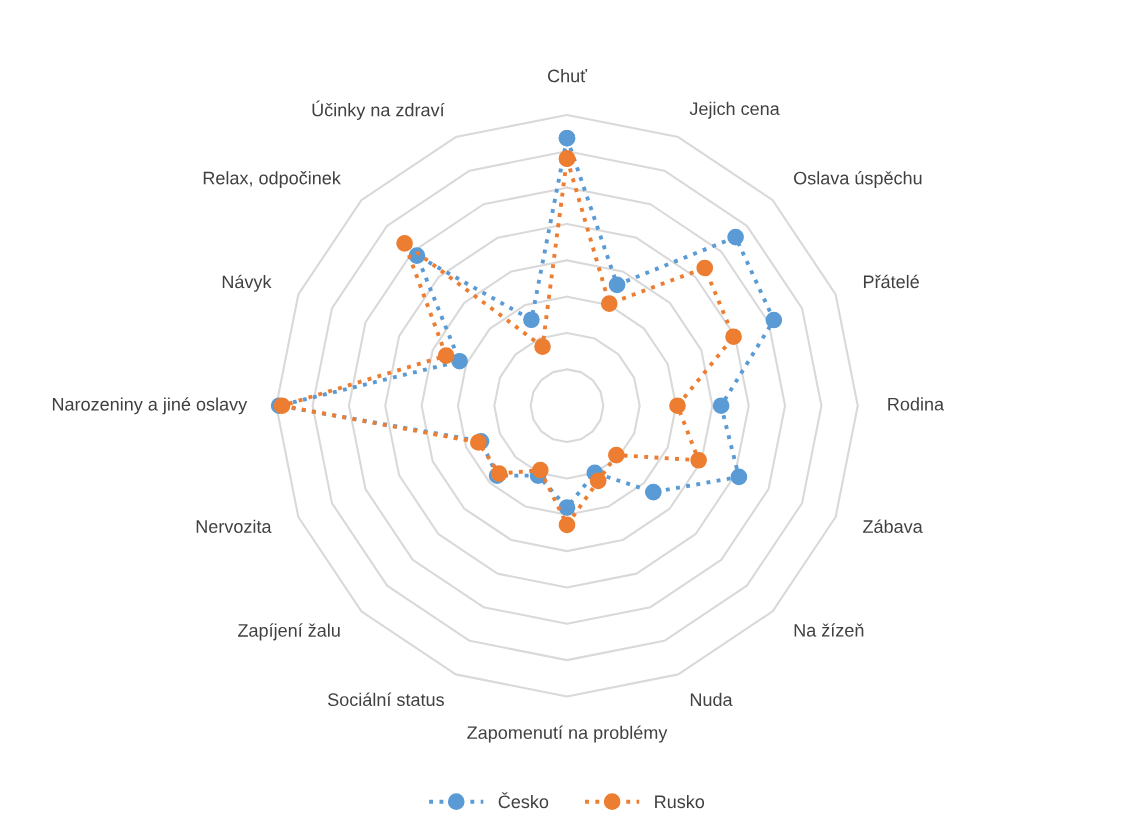 The height and width of the screenshot is (828, 1134). I want to click on spoke-label: Zapíjení žalu, so click(289, 632).